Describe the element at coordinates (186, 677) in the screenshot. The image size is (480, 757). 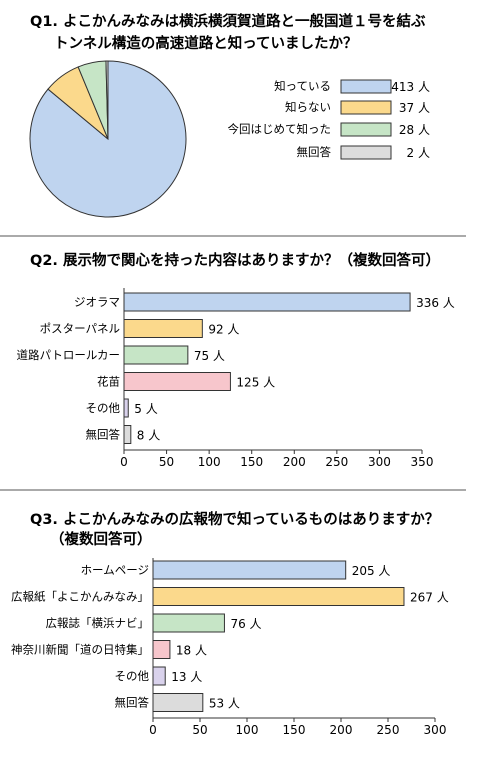
I see `bar-value-label-4: 13 人` at that location.